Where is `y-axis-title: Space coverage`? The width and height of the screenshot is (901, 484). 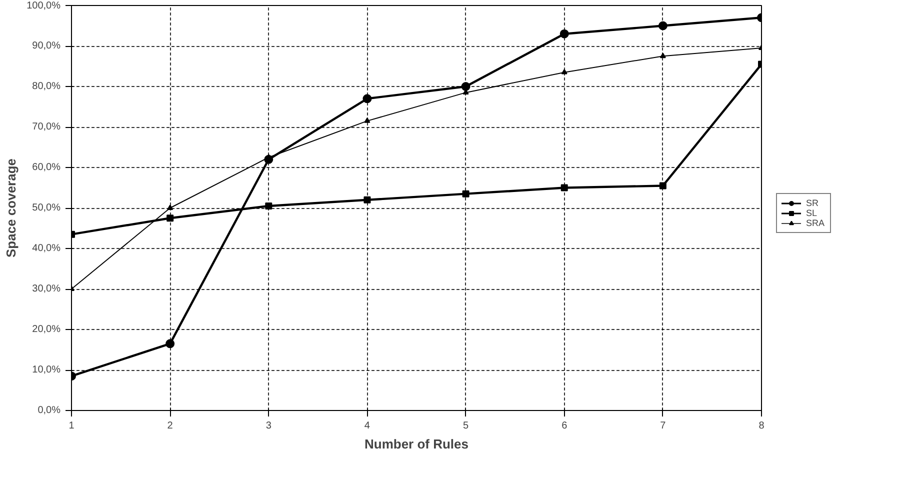 y-axis-title: Space coverage is located at coordinates (11, 208).